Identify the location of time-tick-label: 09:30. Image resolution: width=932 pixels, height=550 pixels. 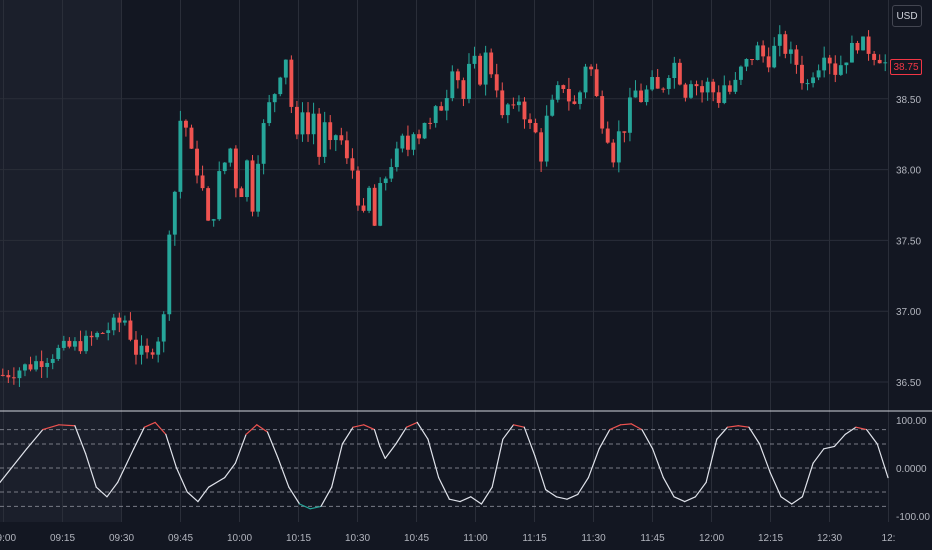
(121, 538).